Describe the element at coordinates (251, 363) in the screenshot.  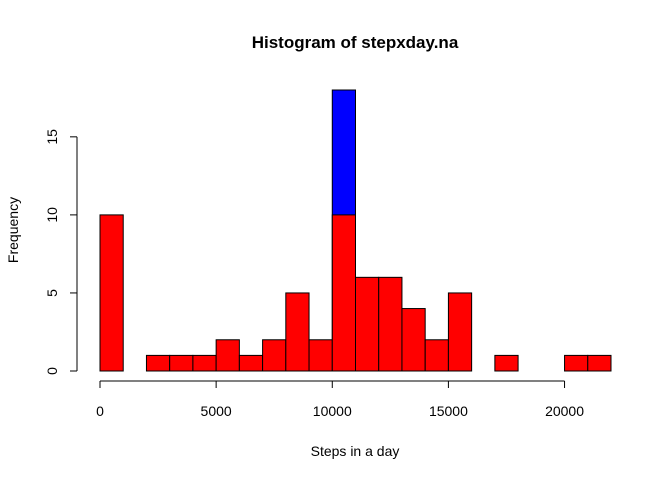
I see `bar-s1-b6` at that location.